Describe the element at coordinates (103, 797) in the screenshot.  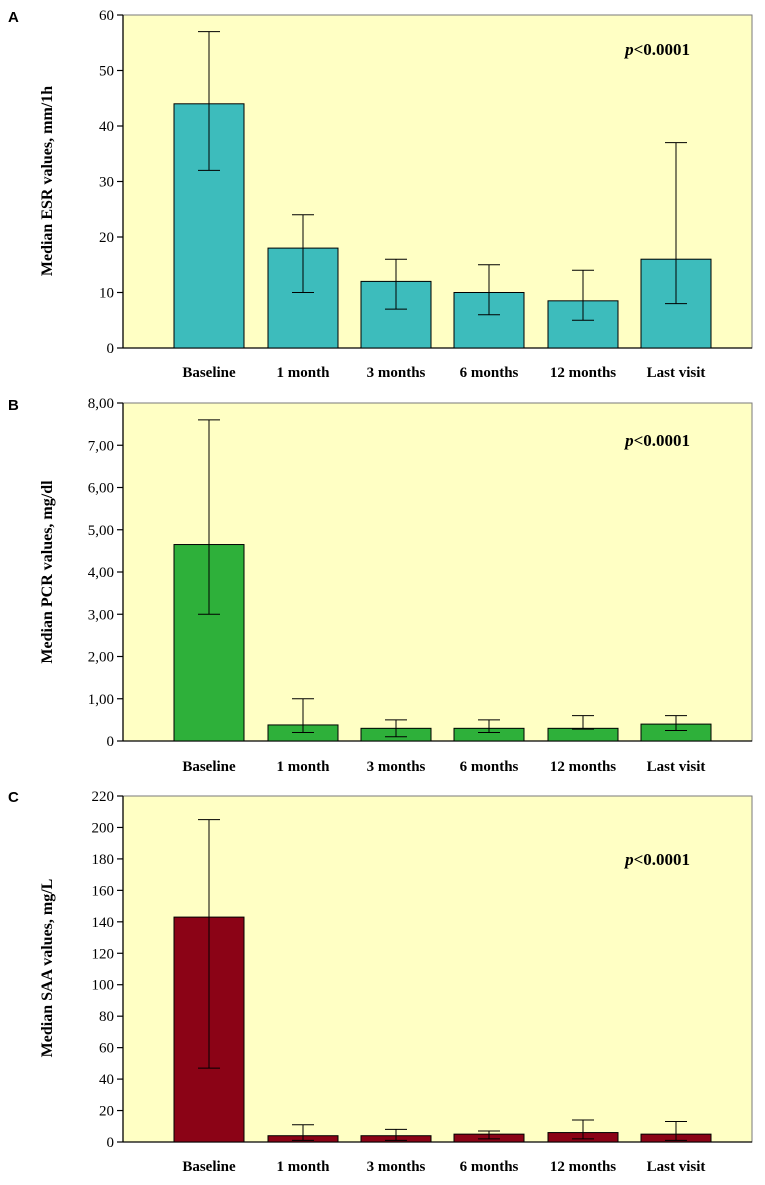
I see `y-tick-label: 220` at that location.